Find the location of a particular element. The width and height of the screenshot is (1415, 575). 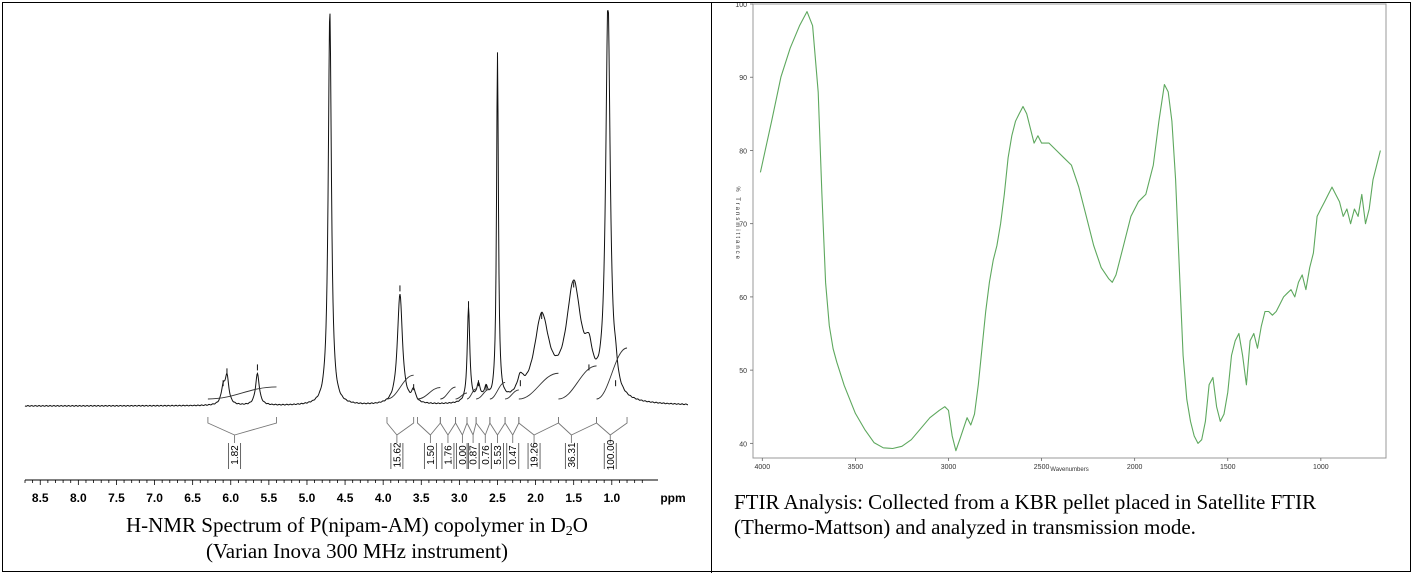

ftir-x-tick-label: 3000 is located at coordinates (949, 467).